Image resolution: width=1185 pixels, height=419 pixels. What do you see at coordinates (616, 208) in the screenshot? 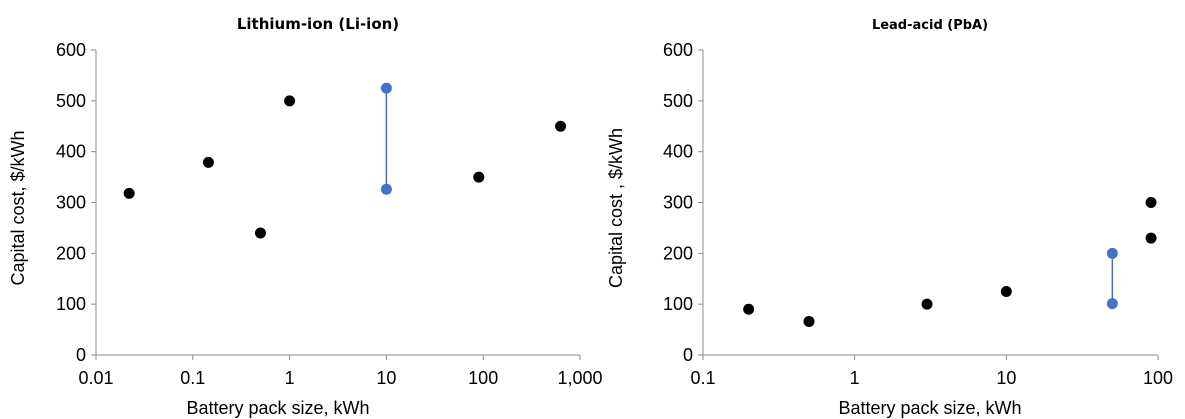
I see `y-axis-label: Capital cost , $/kWh` at bounding box center [616, 208].